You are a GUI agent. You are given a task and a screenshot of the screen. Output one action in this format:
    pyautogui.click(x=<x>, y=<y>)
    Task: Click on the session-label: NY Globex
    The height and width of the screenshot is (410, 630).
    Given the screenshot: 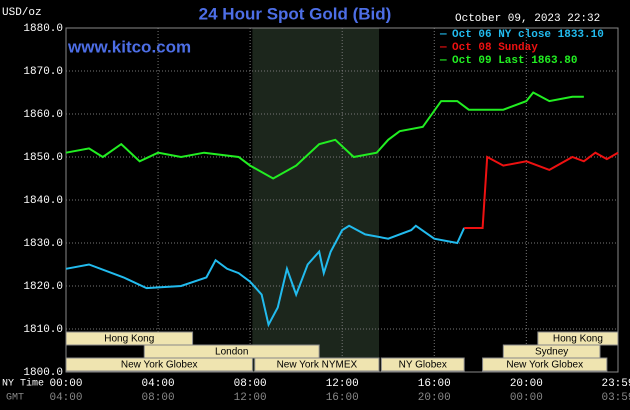 What is the action you would take?
    pyautogui.click(x=423, y=365)
    